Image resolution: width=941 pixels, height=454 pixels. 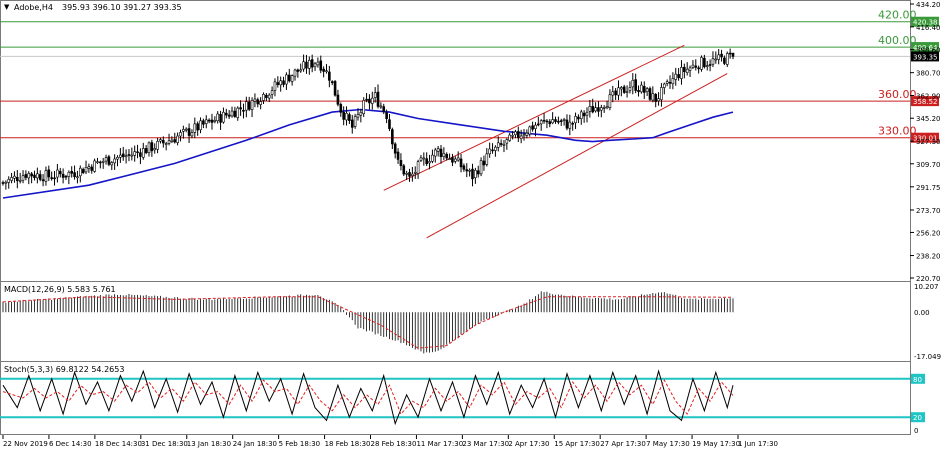 What do you see at coordinates (7, 7) in the screenshot?
I see `chart-menu-triangle: ▼` at bounding box center [7, 7].